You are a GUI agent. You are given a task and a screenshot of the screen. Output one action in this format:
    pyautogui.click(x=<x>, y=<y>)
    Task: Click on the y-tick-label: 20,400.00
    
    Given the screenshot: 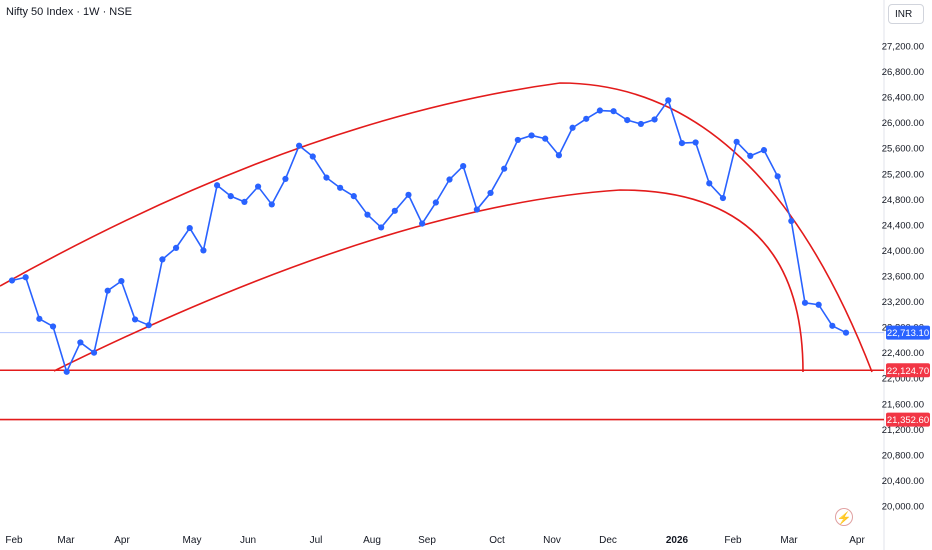 What is the action you would take?
    pyautogui.click(x=903, y=481)
    